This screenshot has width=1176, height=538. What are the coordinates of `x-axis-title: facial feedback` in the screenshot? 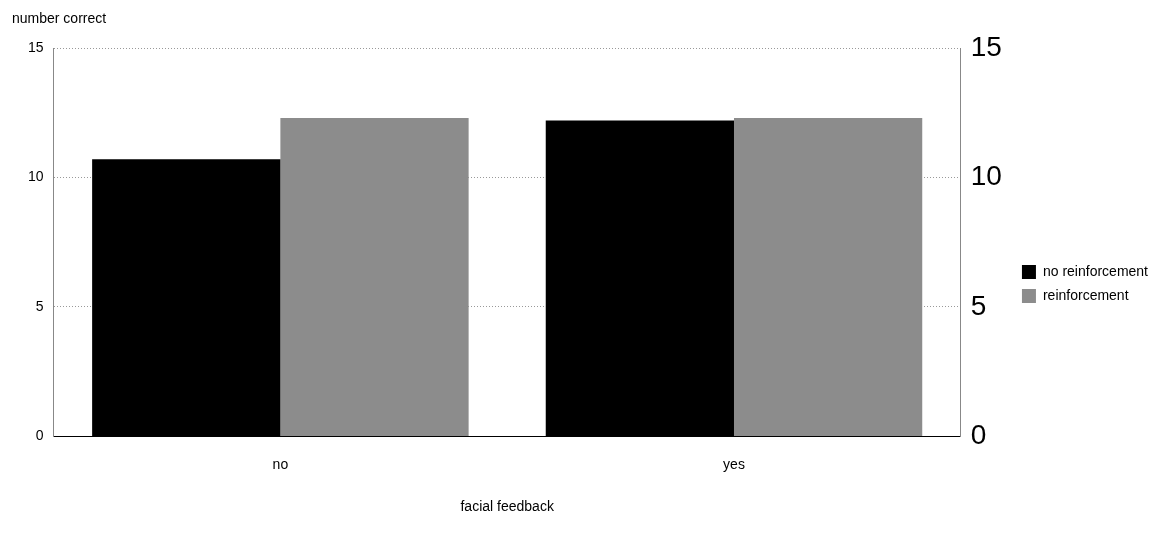 It's located at (507, 506).